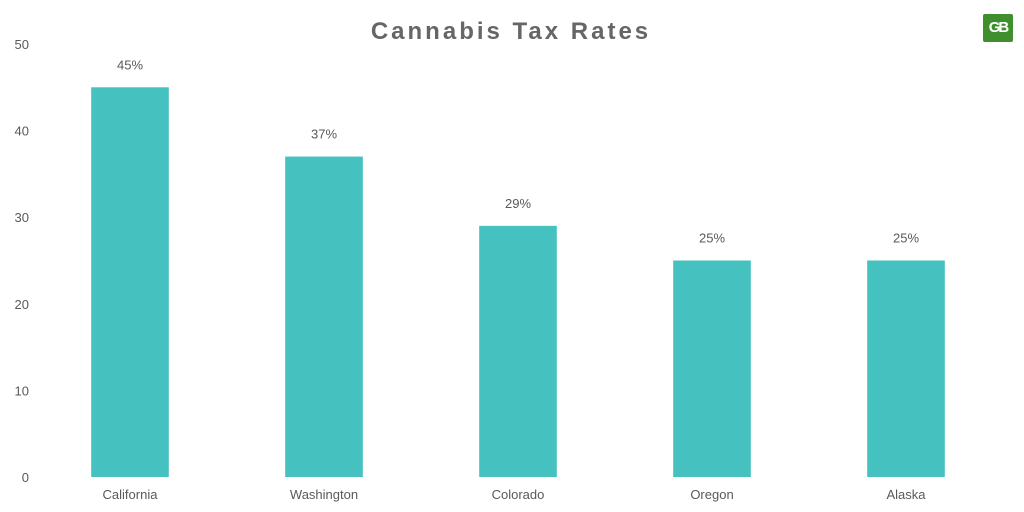  I want to click on brand-logo-text: GB, so click(999, 27).